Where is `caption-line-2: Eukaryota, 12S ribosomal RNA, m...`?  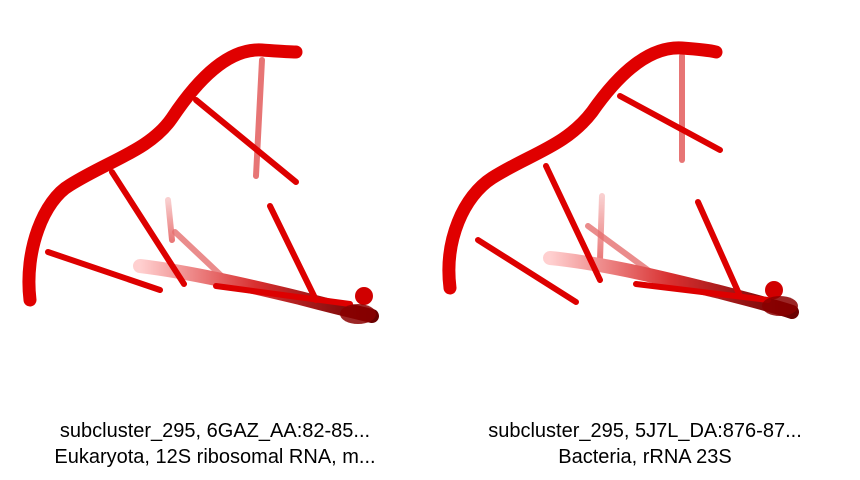 caption-line-2: Eukaryota, 12S ribosomal RNA, m... is located at coordinates (215, 457).